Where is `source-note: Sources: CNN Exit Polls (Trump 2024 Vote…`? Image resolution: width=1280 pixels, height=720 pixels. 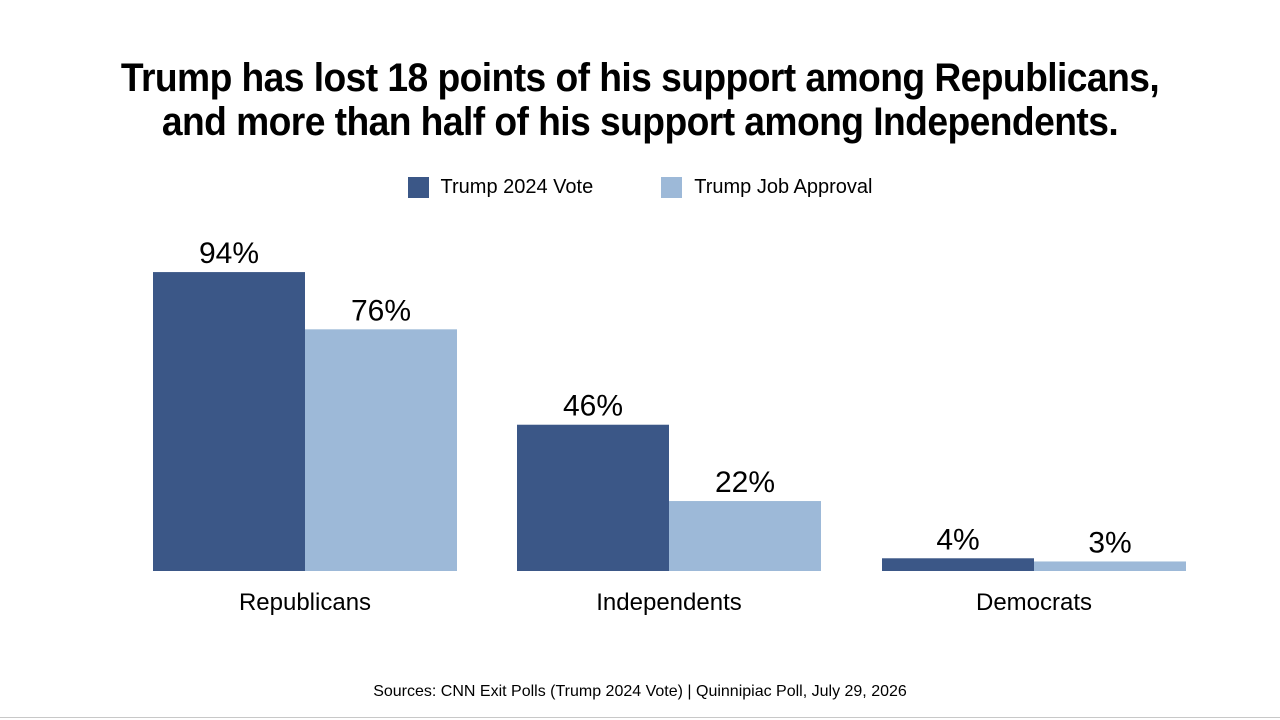 source-note: Sources: CNN Exit Polls (Trump 2024 Vote… is located at coordinates (640, 691).